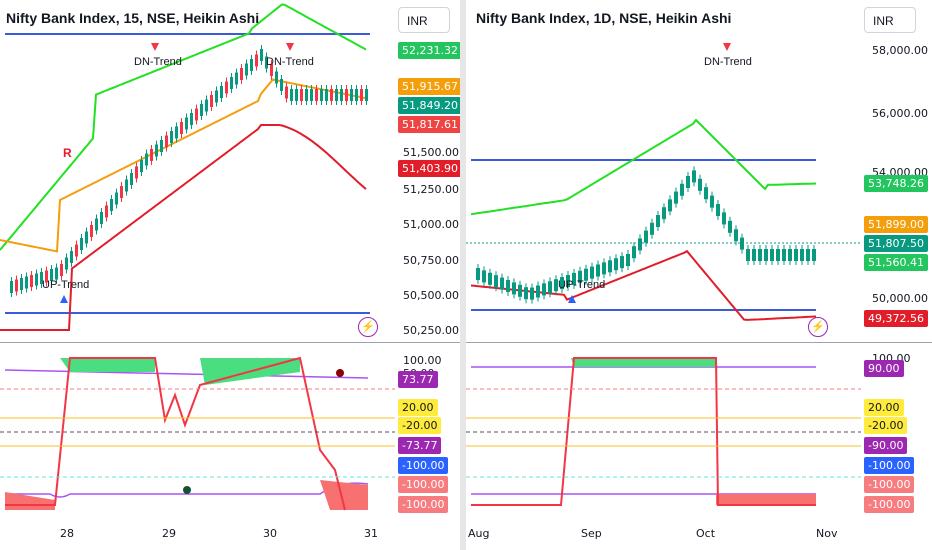  Describe the element at coordinates (187, 490) in the screenshot. I see `signal-dot` at that location.